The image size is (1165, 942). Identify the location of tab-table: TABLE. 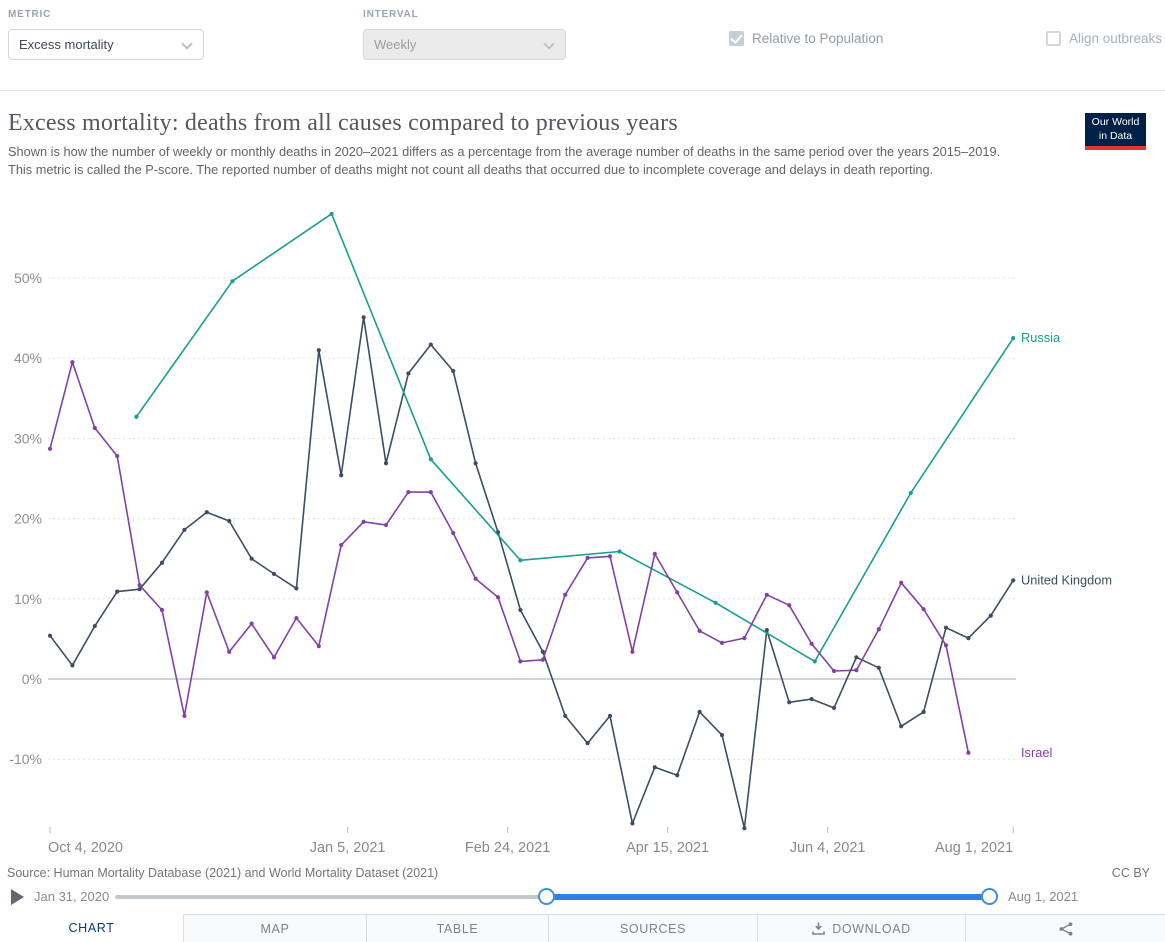
(457, 928).